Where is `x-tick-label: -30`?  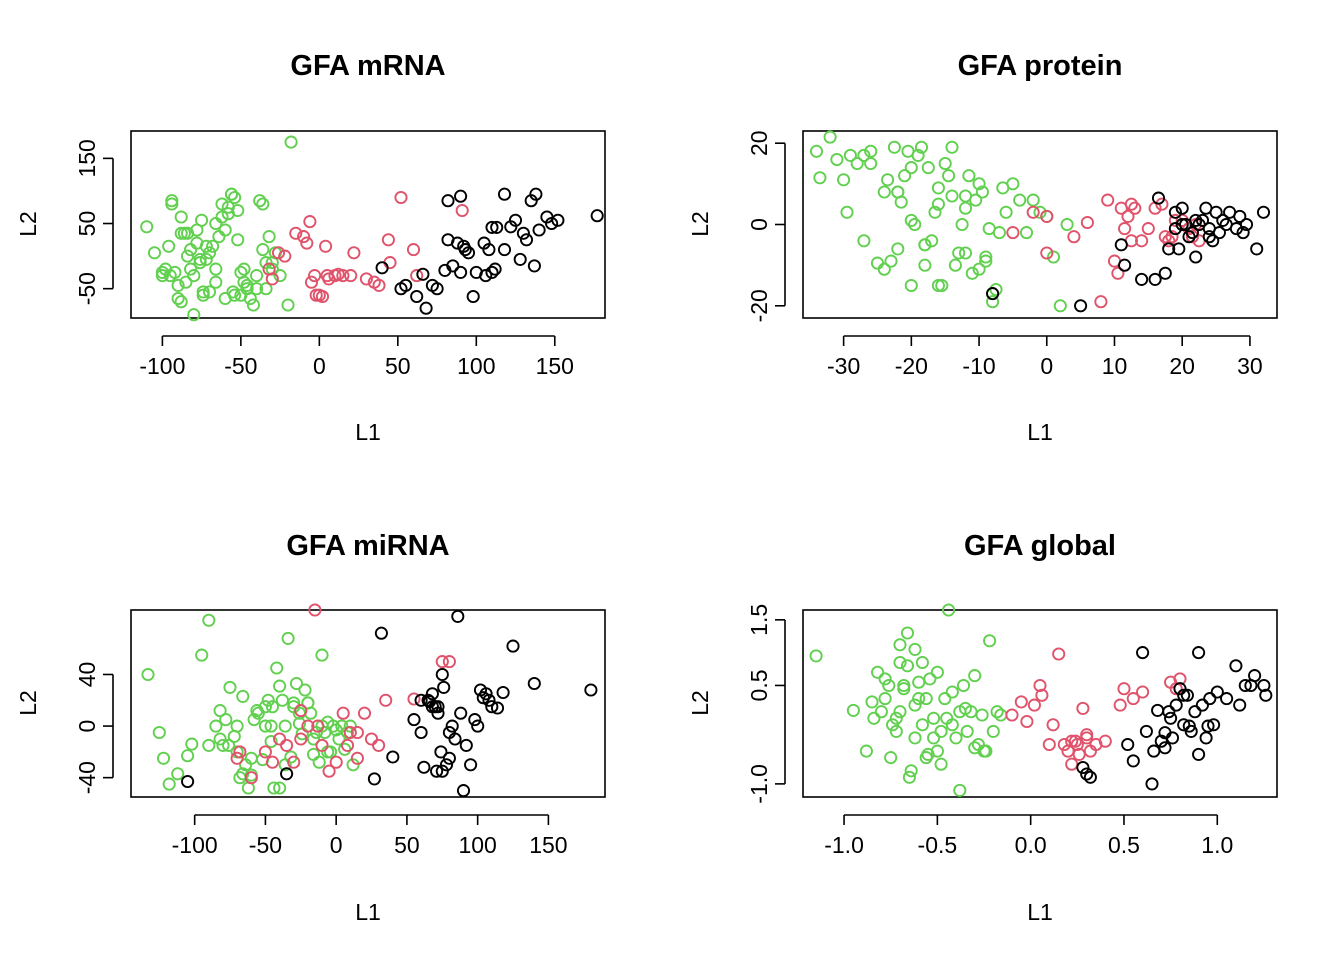 x-tick-label: -30 is located at coordinates (843, 366).